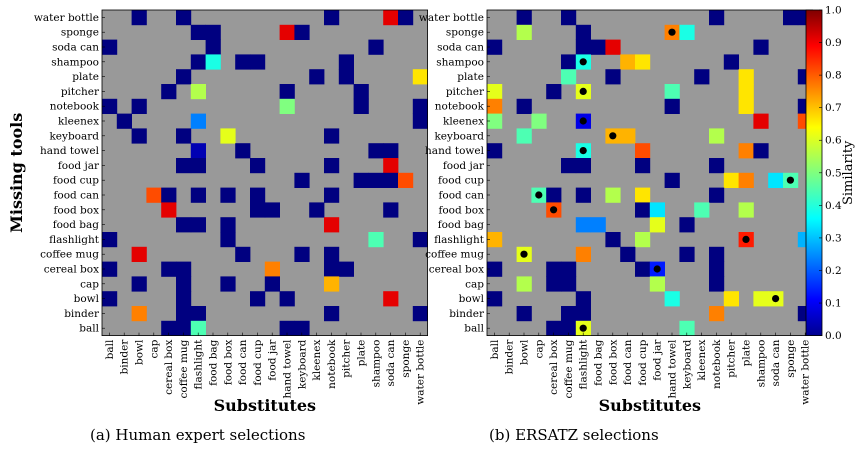 This screenshot has width=856, height=454. What do you see at coordinates (833, 238) in the screenshot?
I see `colorbar-tick-label: 0.3` at bounding box center [833, 238].